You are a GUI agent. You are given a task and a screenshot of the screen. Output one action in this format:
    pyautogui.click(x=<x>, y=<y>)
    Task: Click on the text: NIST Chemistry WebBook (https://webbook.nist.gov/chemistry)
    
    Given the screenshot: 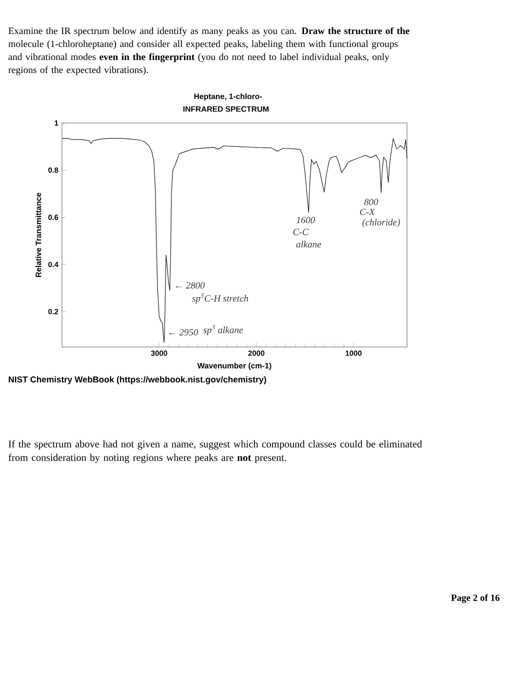 What is the action you would take?
    pyautogui.click(x=137, y=380)
    